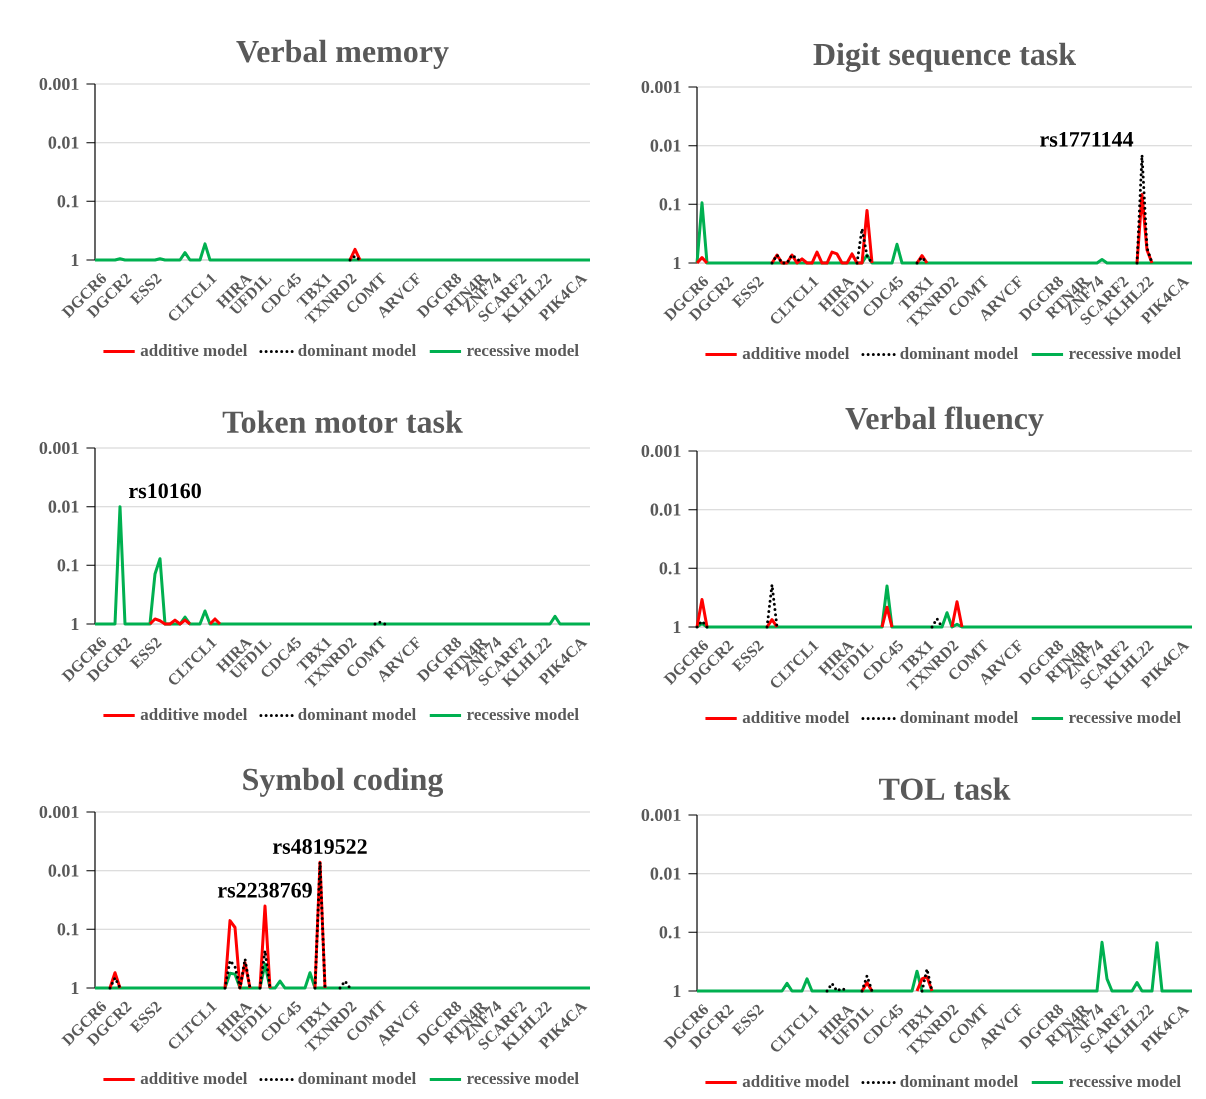  Describe the element at coordinates (944, 421) in the screenshot. I see `chart-title: Verbal fluency` at that location.